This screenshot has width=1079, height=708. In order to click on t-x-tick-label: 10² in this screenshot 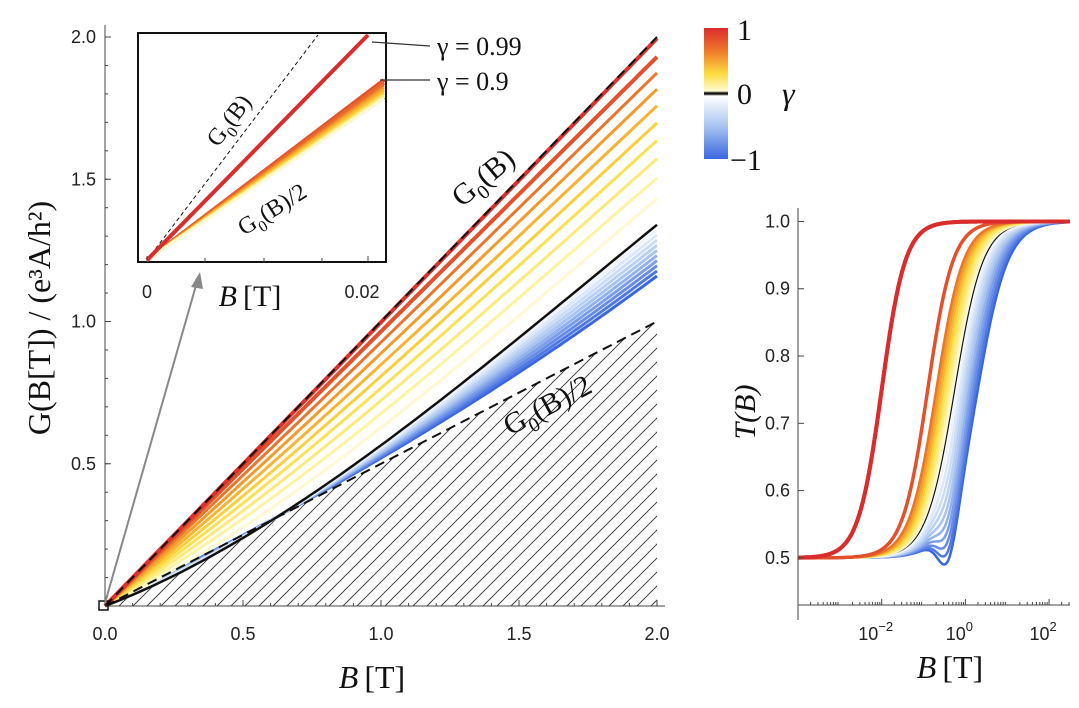, I will do `click(1042, 631)`.